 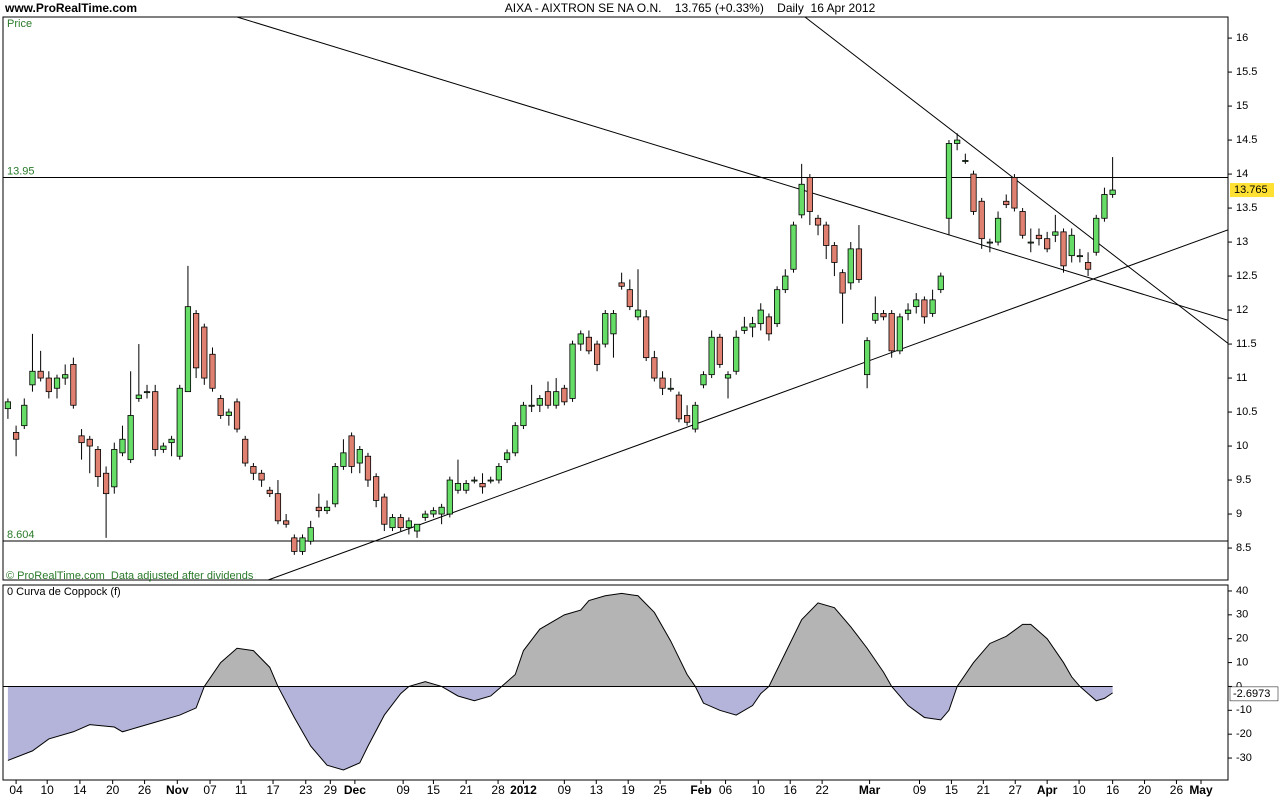 What do you see at coordinates (80, 790) in the screenshot?
I see `x-tick-label: 14` at bounding box center [80, 790].